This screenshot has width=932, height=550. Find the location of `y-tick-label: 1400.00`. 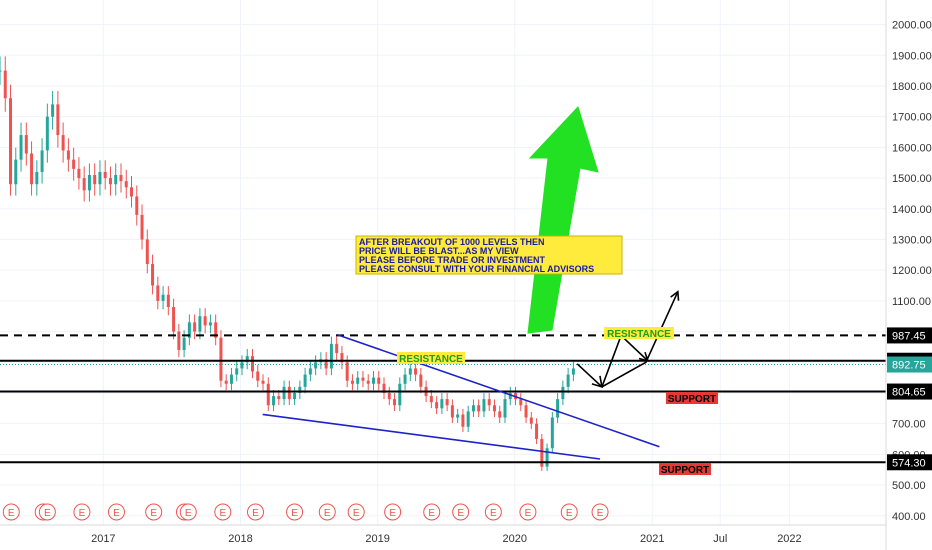

y-tick-label: 1400.00 is located at coordinates (912, 210).